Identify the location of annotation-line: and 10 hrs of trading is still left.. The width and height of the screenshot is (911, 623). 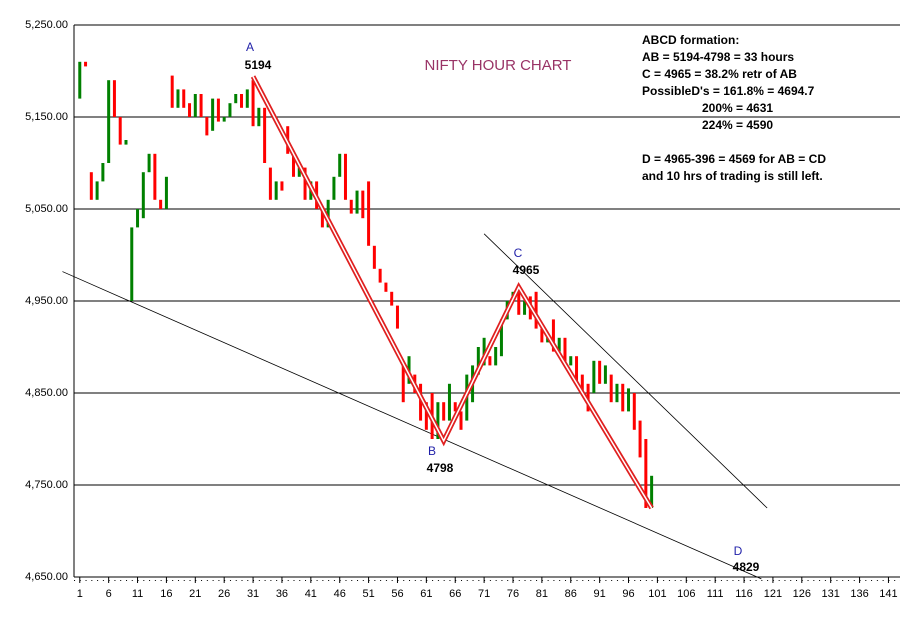
(732, 176).